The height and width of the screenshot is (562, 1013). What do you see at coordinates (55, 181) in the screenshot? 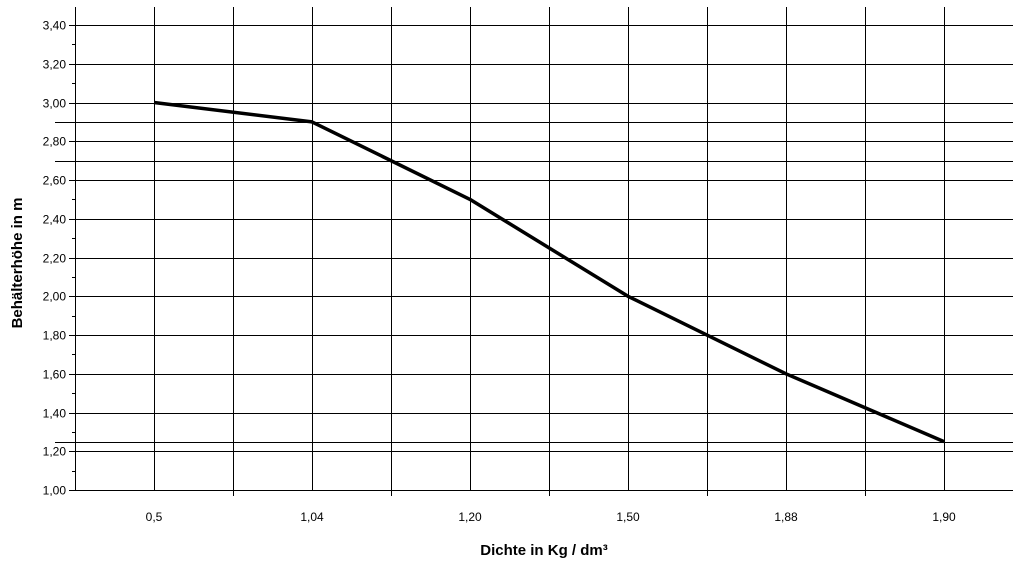
I see `y-tick-label: 2,60` at bounding box center [55, 181].